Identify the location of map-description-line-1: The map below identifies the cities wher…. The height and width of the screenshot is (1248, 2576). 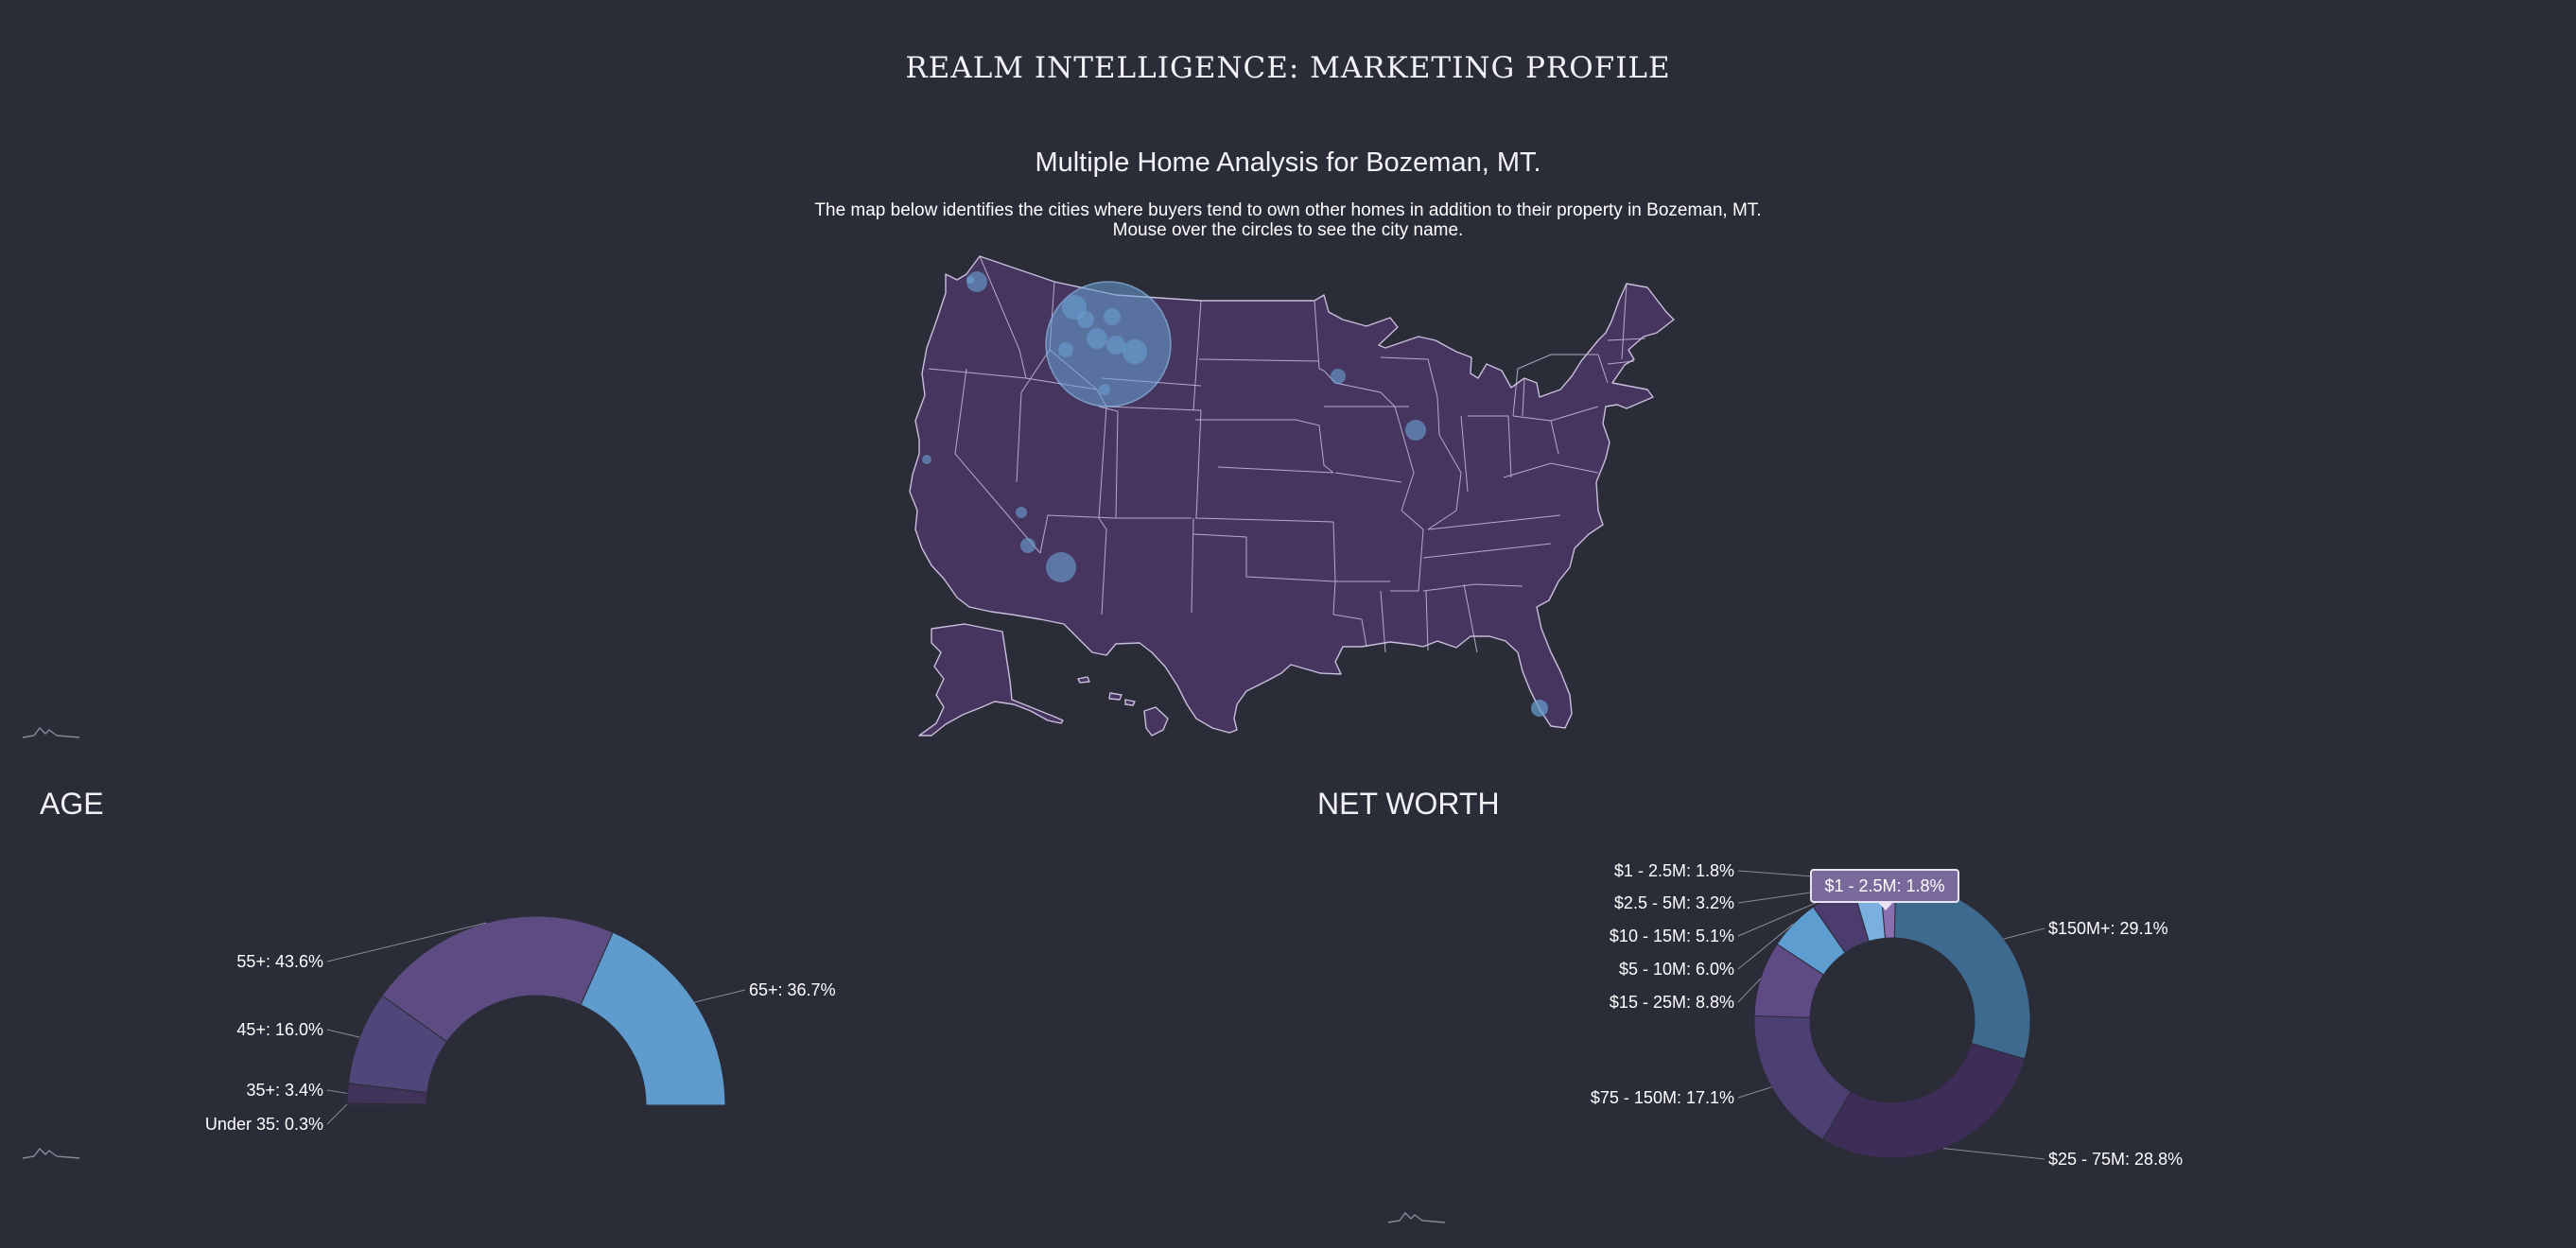
(1288, 210).